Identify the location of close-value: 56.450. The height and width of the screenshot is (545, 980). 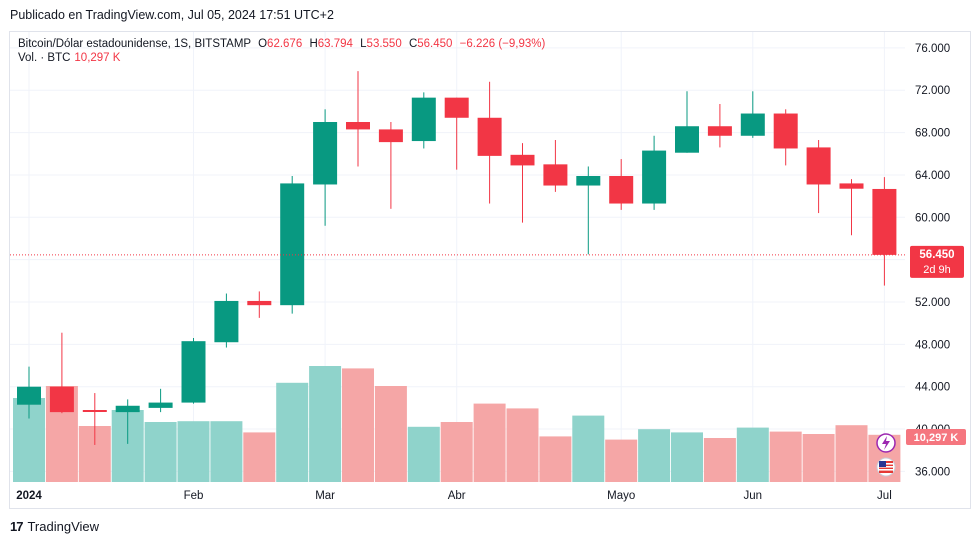
(435, 44).